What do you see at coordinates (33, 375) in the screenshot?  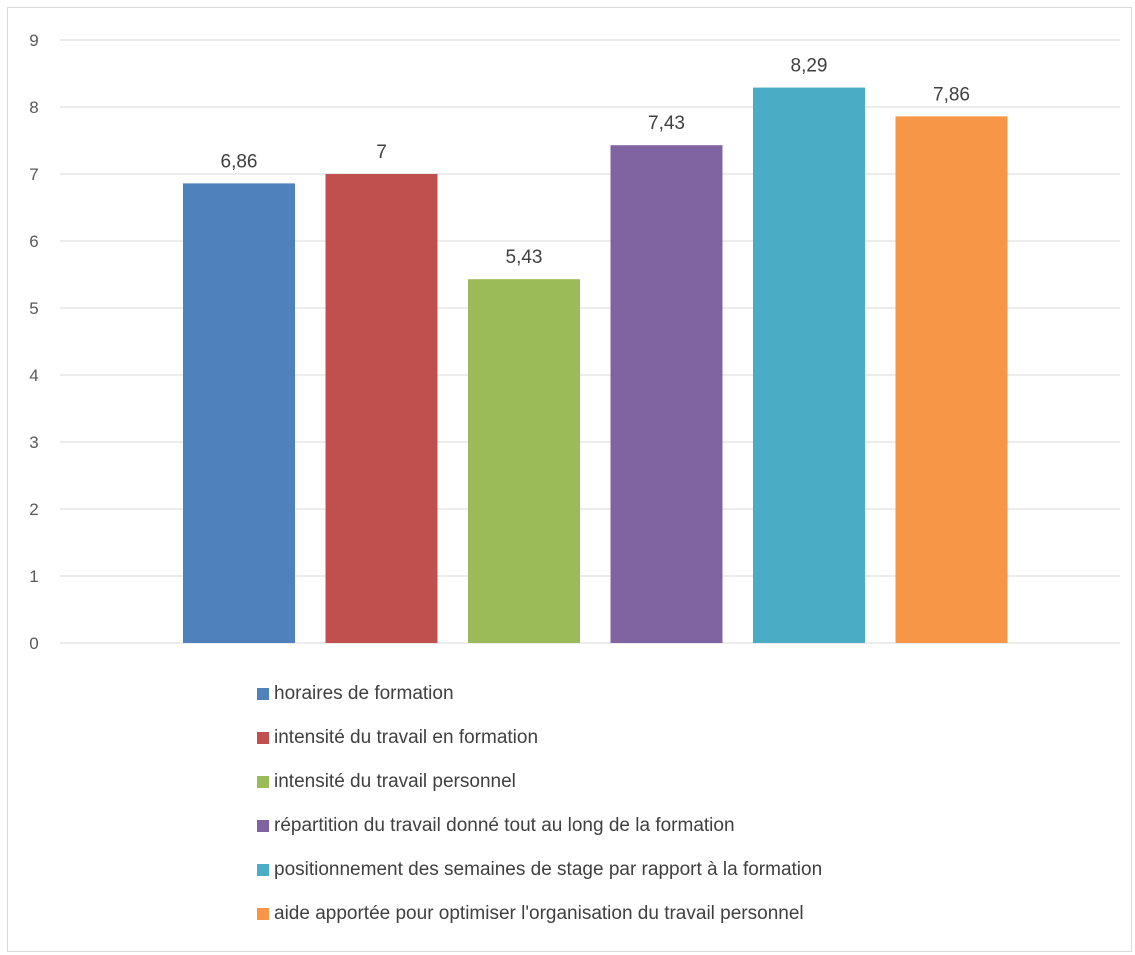 I see `y-tick-label: 4` at bounding box center [33, 375].